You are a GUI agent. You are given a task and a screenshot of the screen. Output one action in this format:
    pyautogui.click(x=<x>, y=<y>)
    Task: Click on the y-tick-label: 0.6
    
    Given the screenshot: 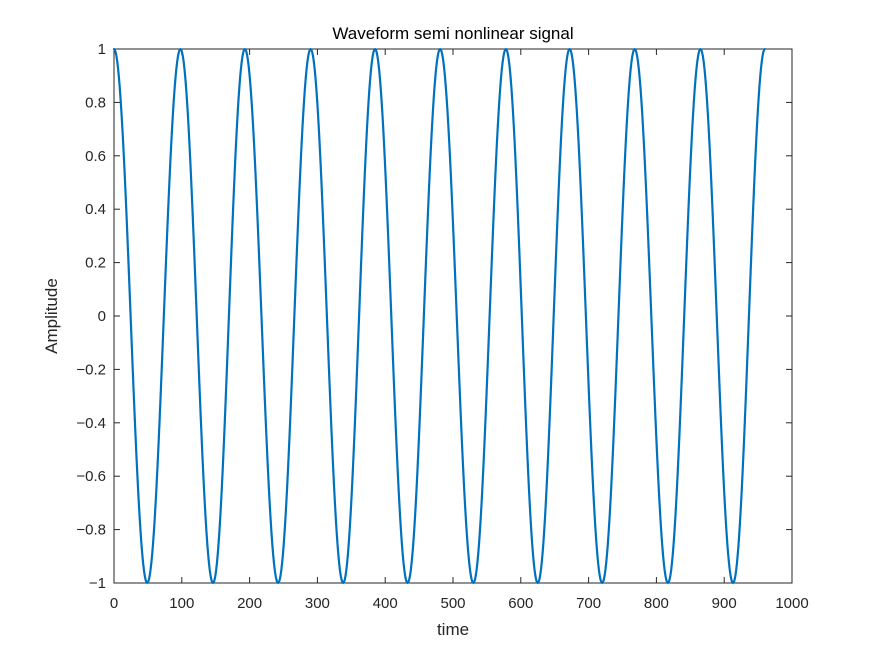 What is the action you would take?
    pyautogui.click(x=95, y=156)
    